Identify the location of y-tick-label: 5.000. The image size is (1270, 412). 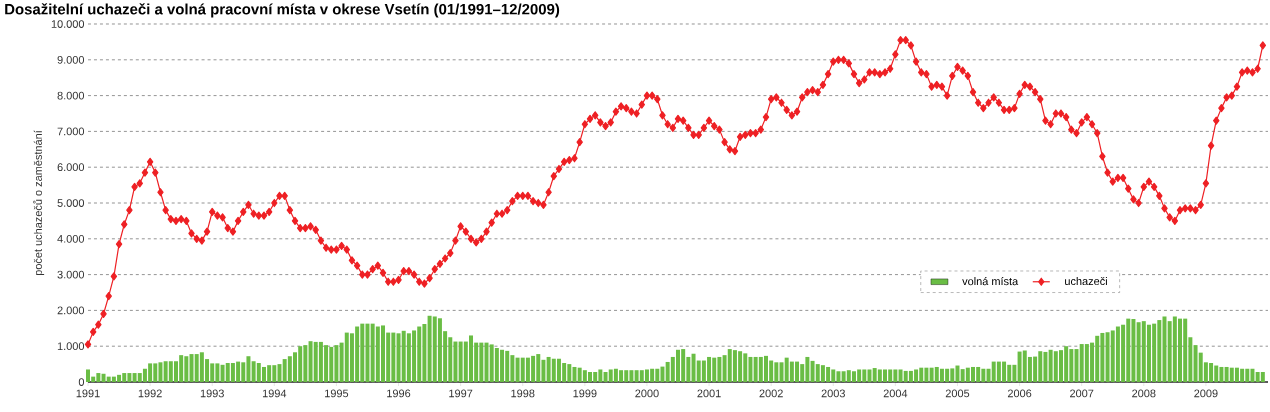
(71, 203).